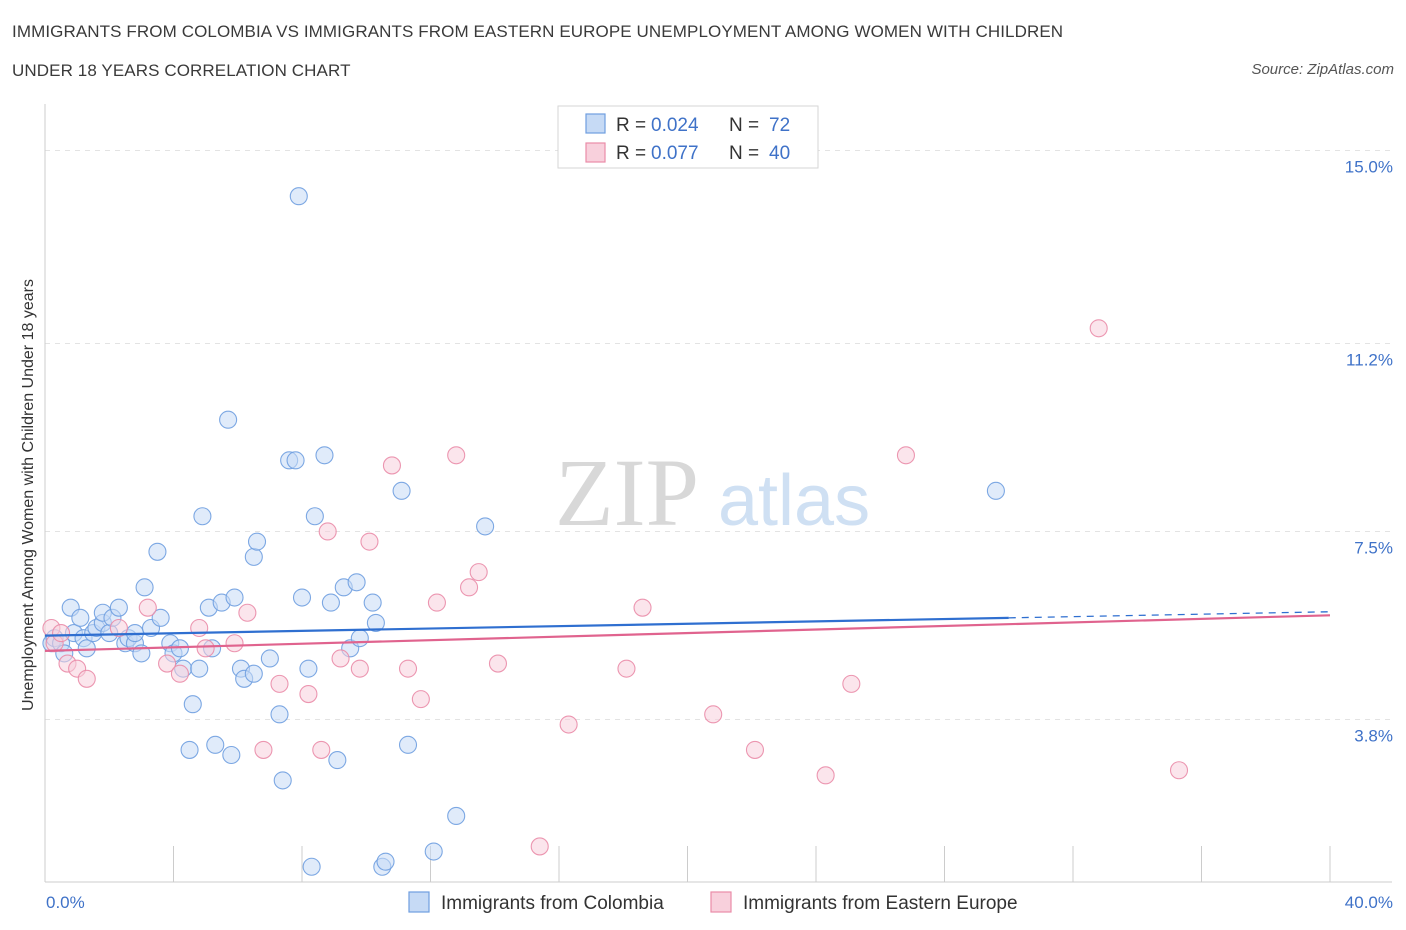 The image size is (1406, 930). What do you see at coordinates (595, 152) in the screenshot?
I see `legend-swatch-eastern-europe` at bounding box center [595, 152].